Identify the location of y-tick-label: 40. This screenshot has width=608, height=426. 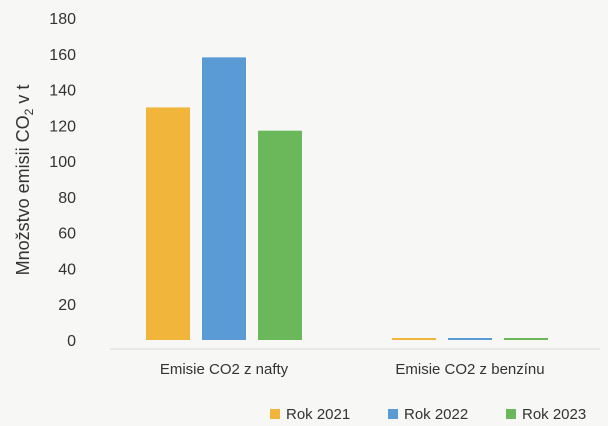
(67, 269).